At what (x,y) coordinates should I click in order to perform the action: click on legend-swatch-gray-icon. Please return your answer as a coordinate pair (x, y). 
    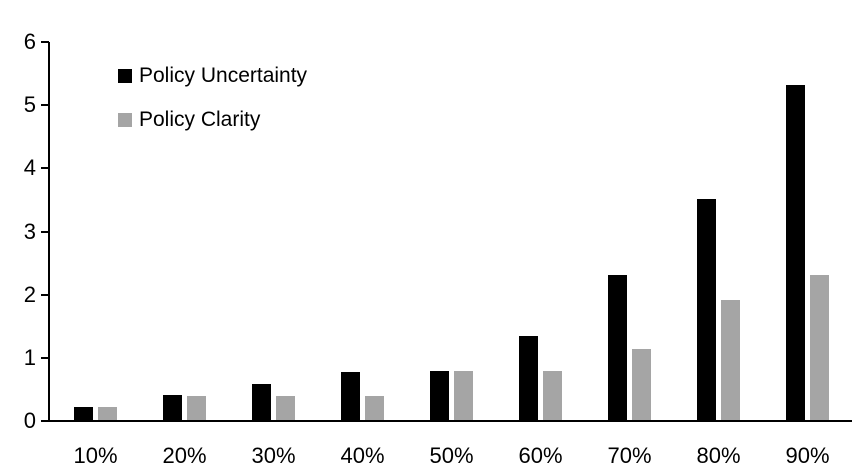
    Looking at the image, I should click on (125, 120).